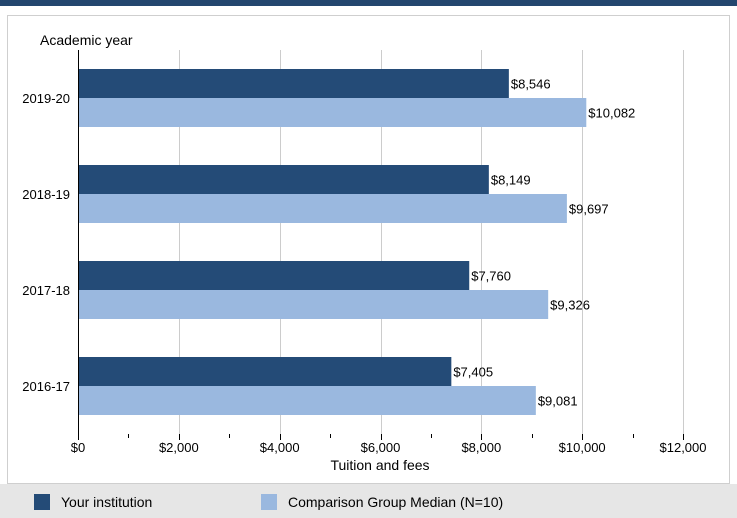 The image size is (737, 518). Describe the element at coordinates (589, 209) in the screenshot. I see `data-label-comparison-2018-19: $9,697` at that location.